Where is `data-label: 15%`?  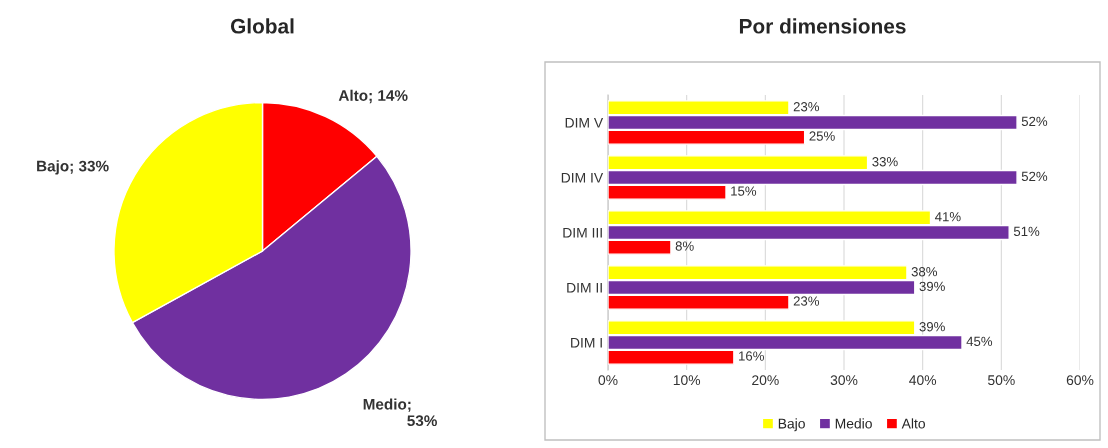
data-label: 15% is located at coordinates (744, 191).